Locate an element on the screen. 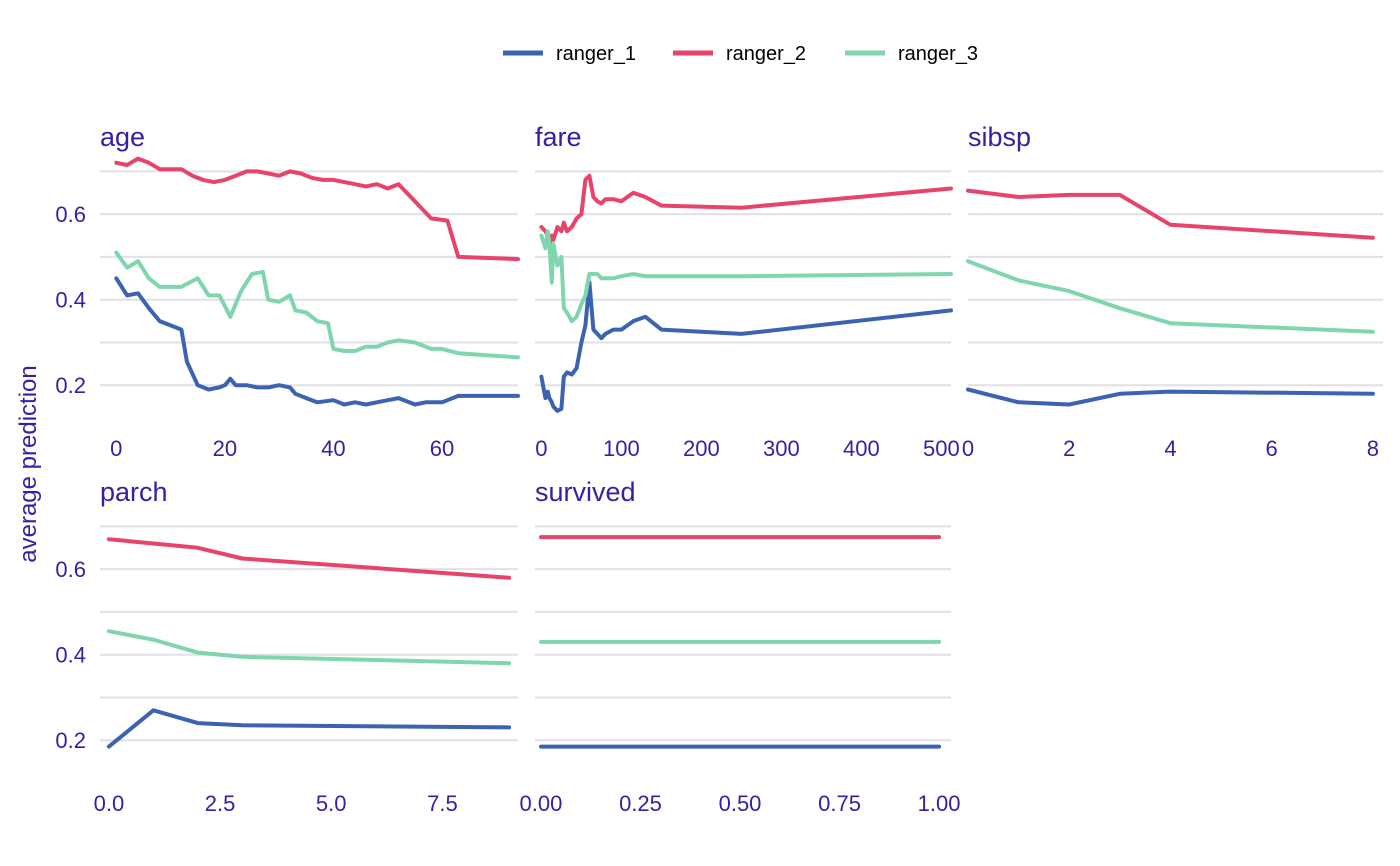 The image size is (1400, 866). x-tick-label: 0.0 is located at coordinates (109, 803).